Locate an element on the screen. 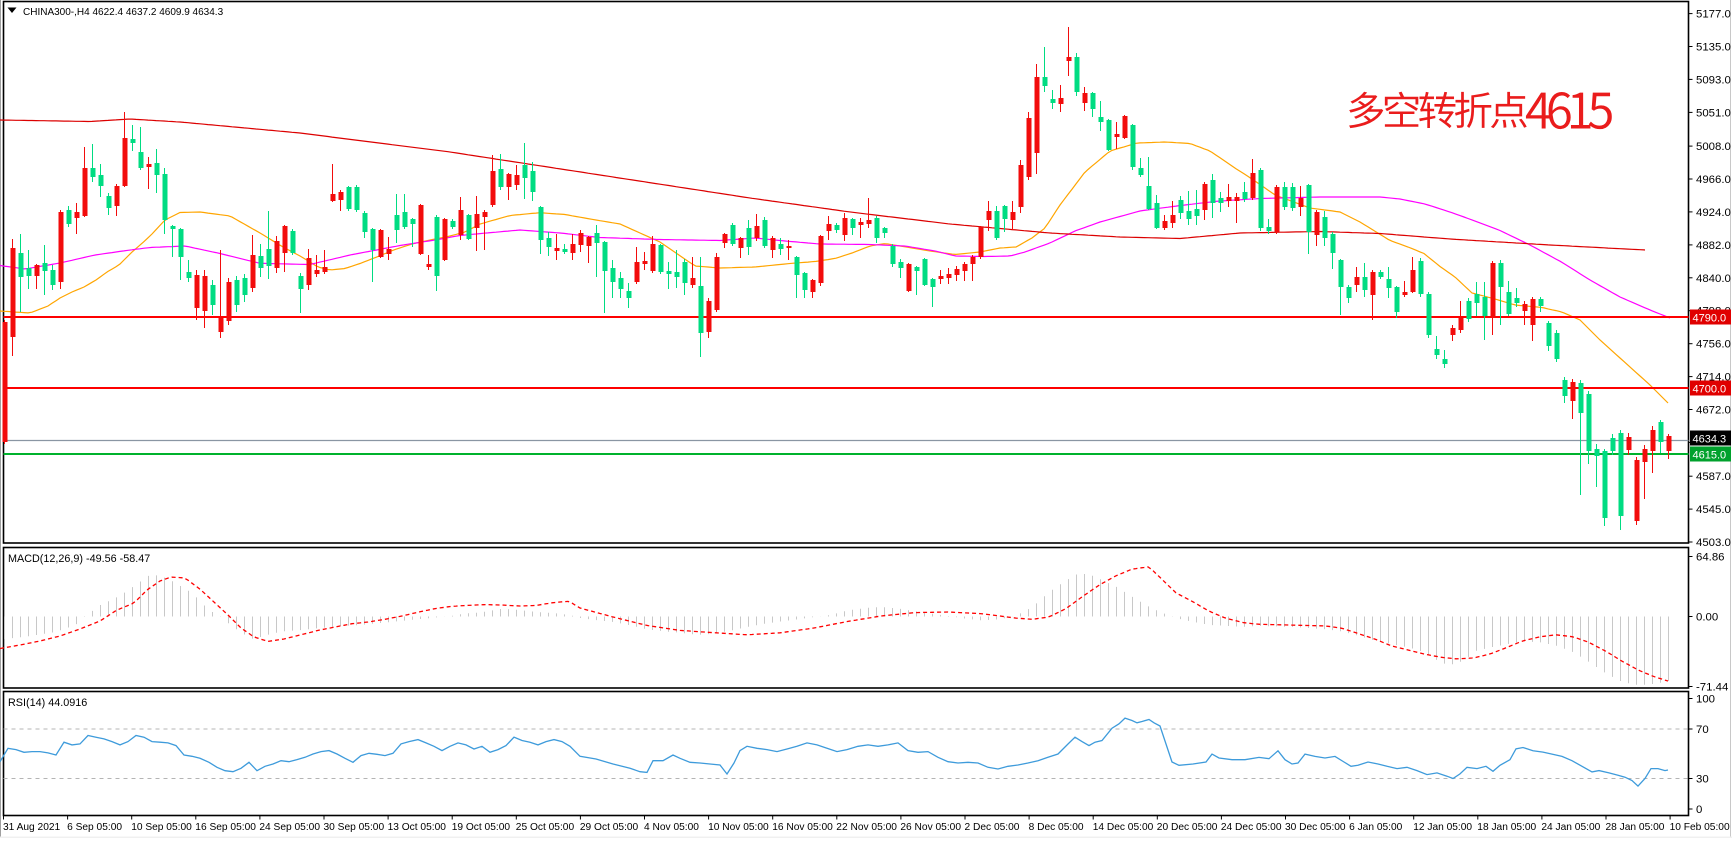 This screenshot has height=843, width=1732. svg-text: 10 Nov 05:00 is located at coordinates (738, 827).